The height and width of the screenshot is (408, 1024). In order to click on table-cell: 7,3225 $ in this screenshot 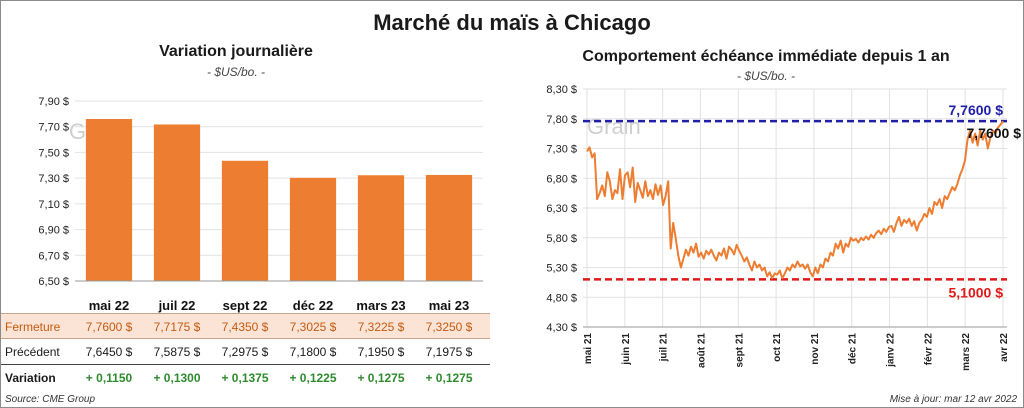, I will do `click(381, 327)`.